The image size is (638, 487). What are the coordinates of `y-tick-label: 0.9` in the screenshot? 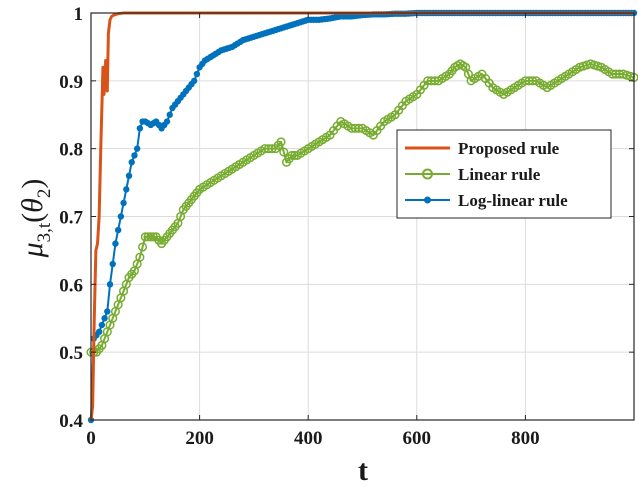 It's located at (71, 82).